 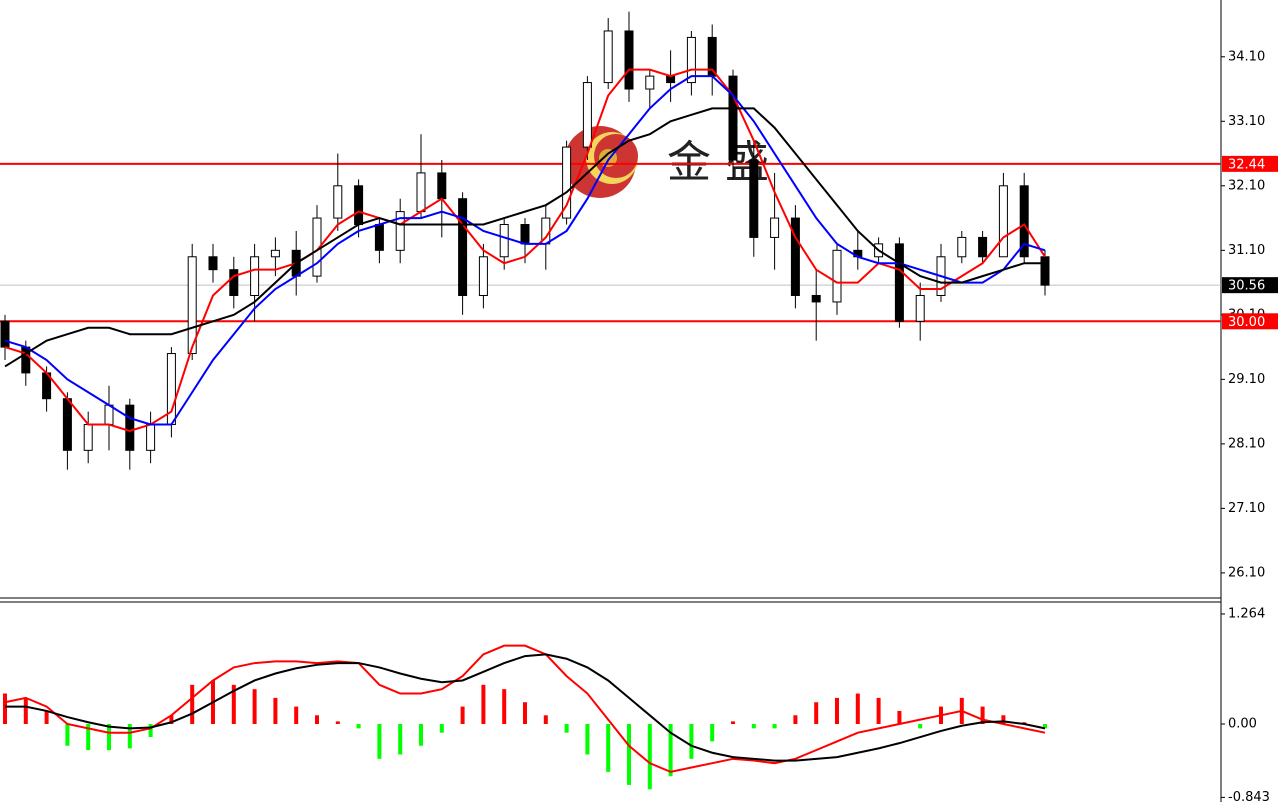 I want to click on y-tick-label: 34.10, so click(x=1246, y=56).